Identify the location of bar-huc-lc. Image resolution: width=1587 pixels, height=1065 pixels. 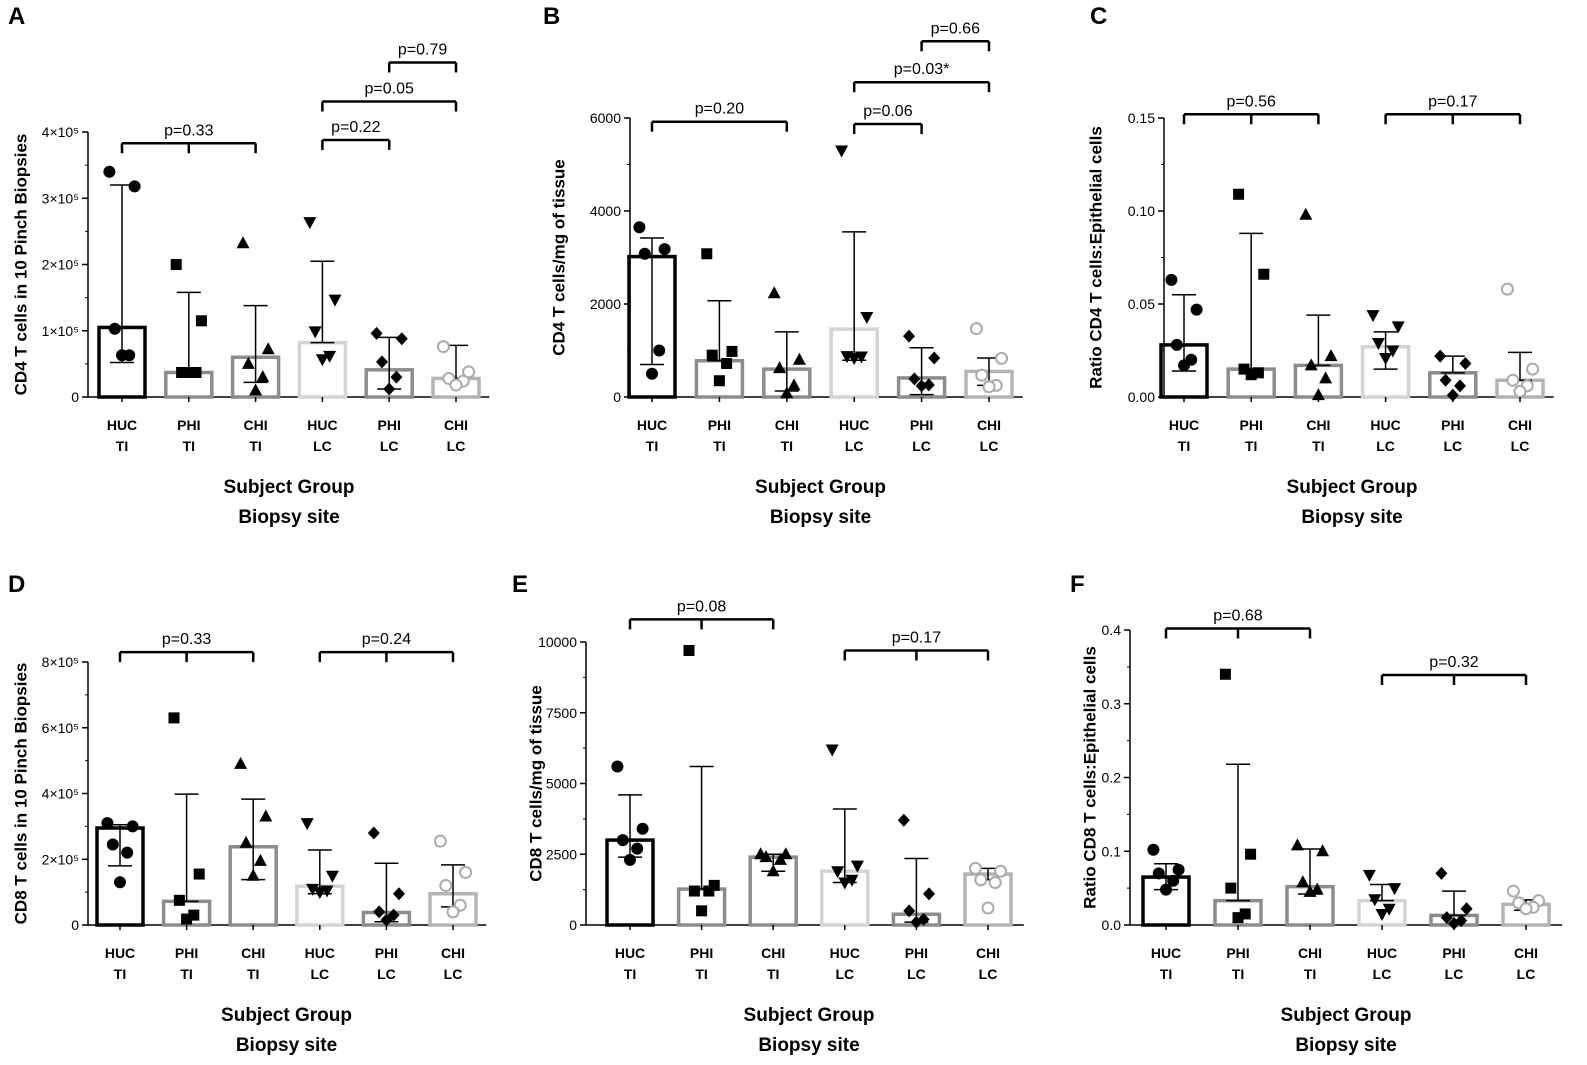
(322, 369).